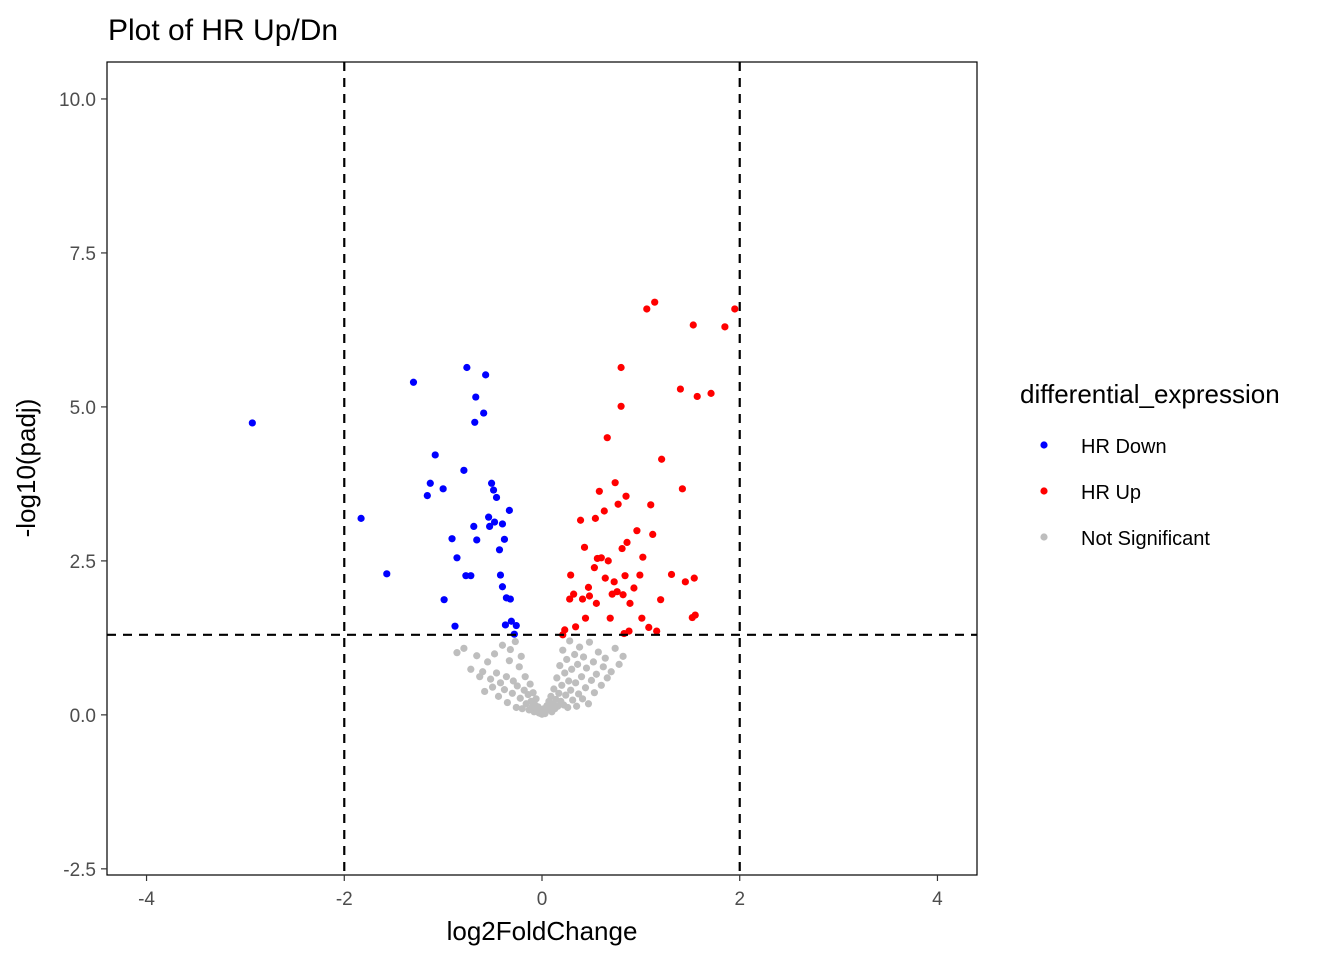 The height and width of the screenshot is (960, 1344). What do you see at coordinates (223, 30) in the screenshot?
I see `chart-title: Plot of HR Up/Dn` at bounding box center [223, 30].